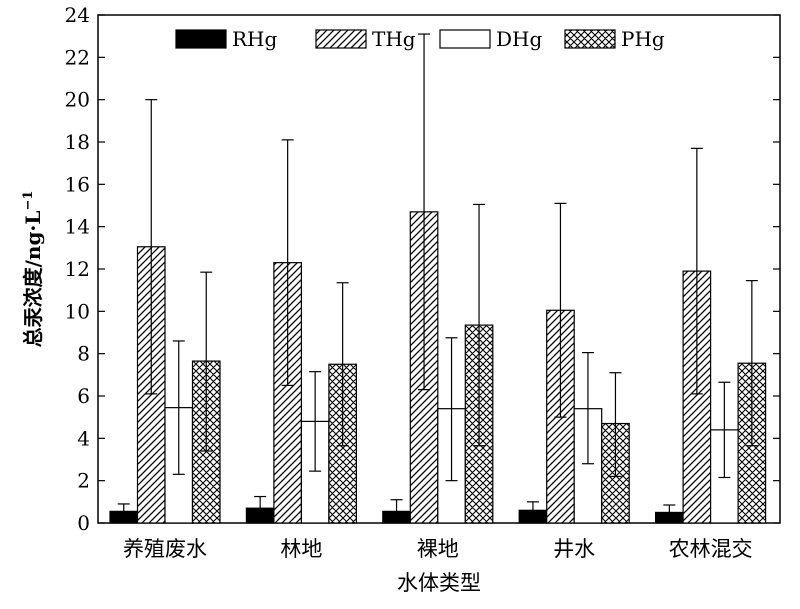  Describe the element at coordinates (83, 396) in the screenshot. I see `y-tick-label: 6` at that location.